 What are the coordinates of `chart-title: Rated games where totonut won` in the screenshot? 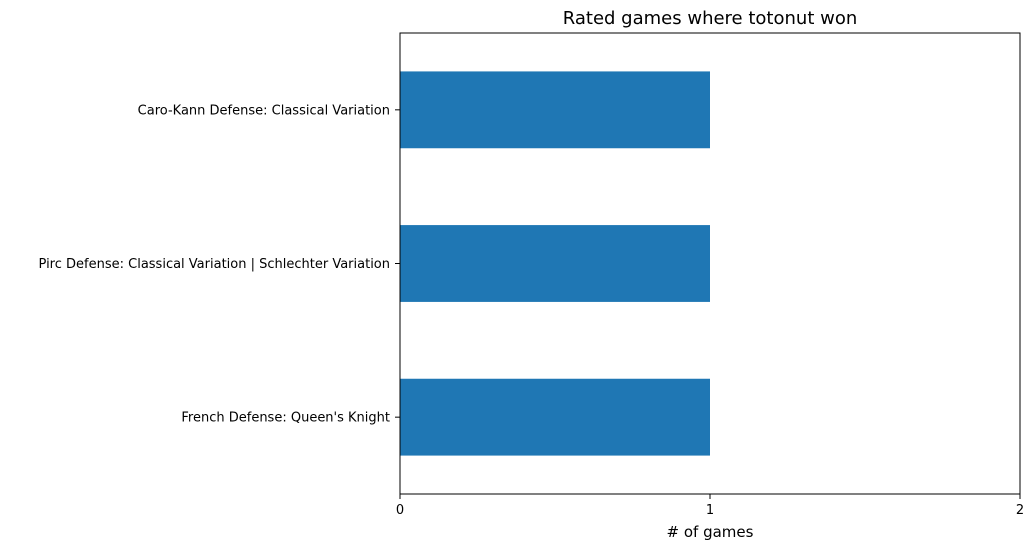 It's located at (710, 18).